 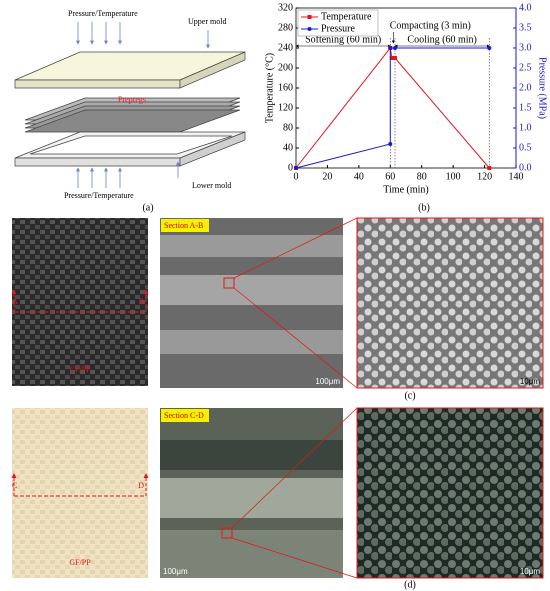 What do you see at coordinates (525, 47) in the screenshot?
I see `y2-tick-label: 3.0` at bounding box center [525, 47].